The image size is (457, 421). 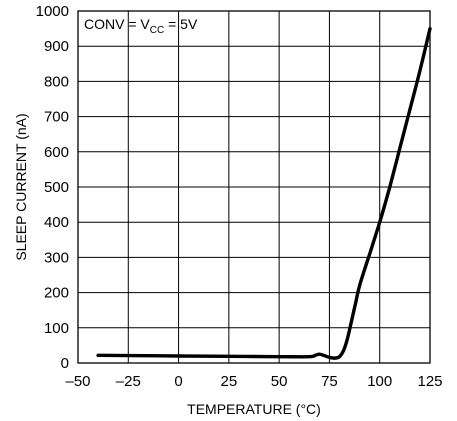 What do you see at coordinates (21, 186) in the screenshot?
I see `y-axis-title: SLEEP CURRENT (nA)` at bounding box center [21, 186].